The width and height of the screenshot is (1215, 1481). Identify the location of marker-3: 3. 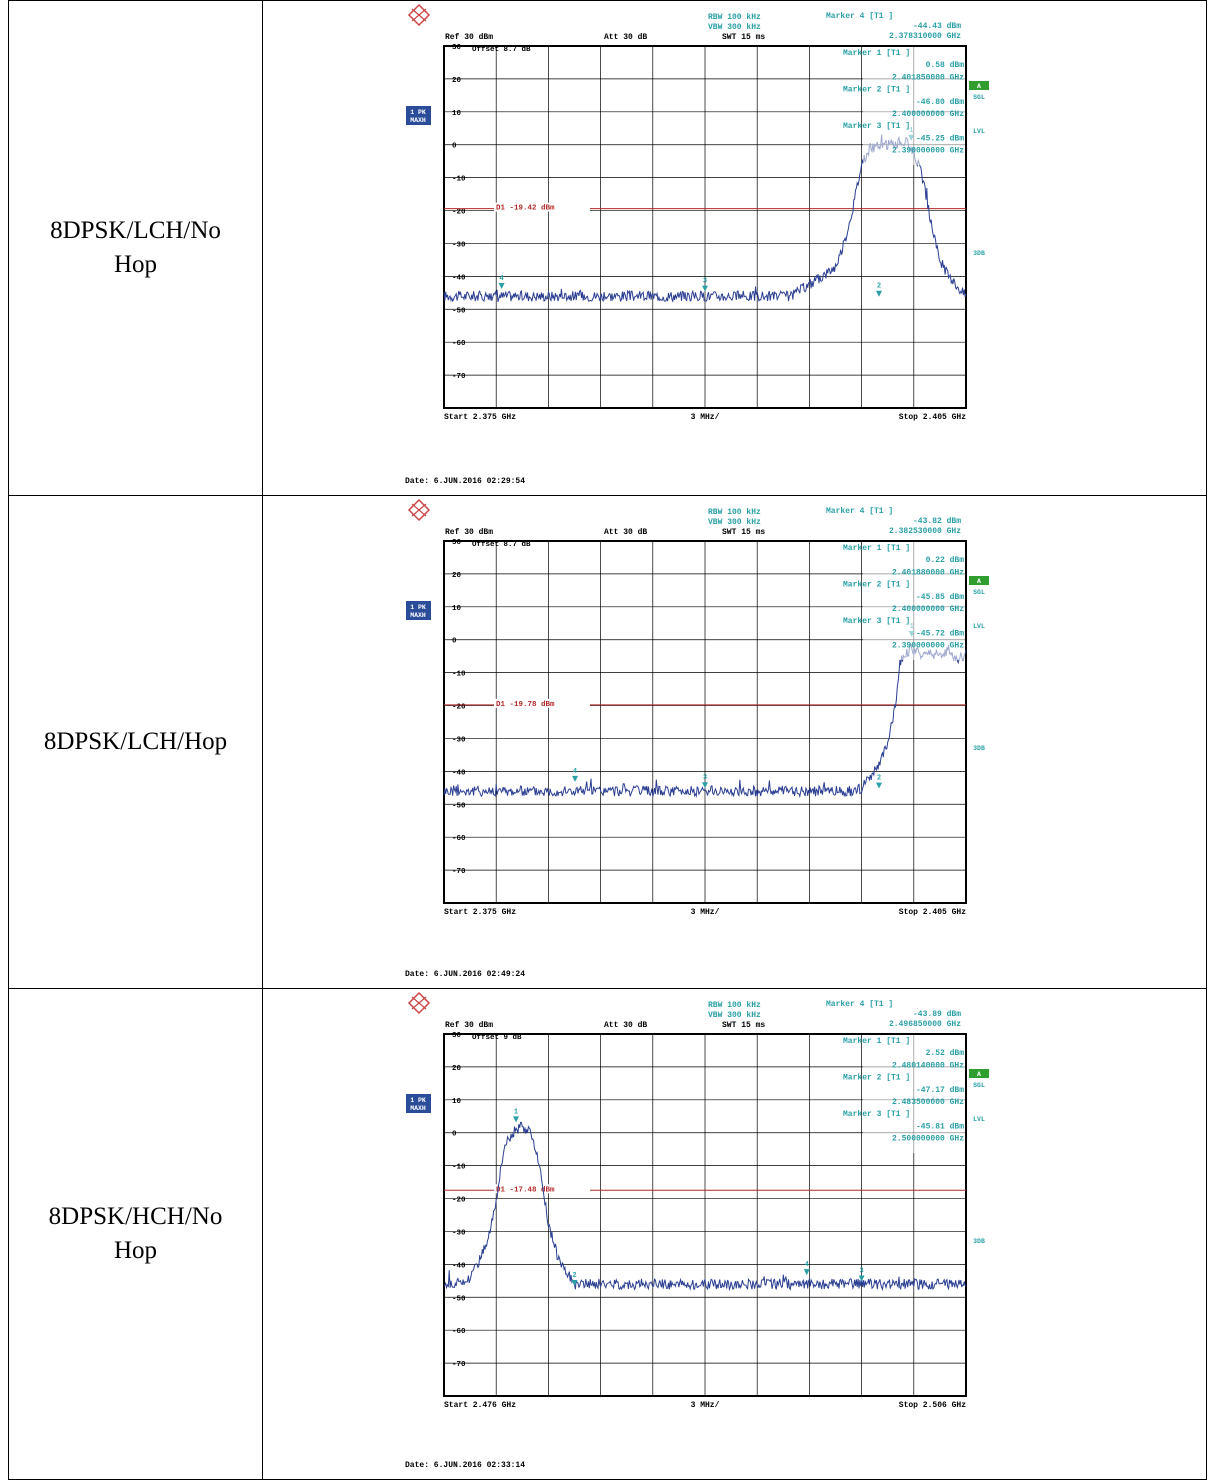
(861, 1274).